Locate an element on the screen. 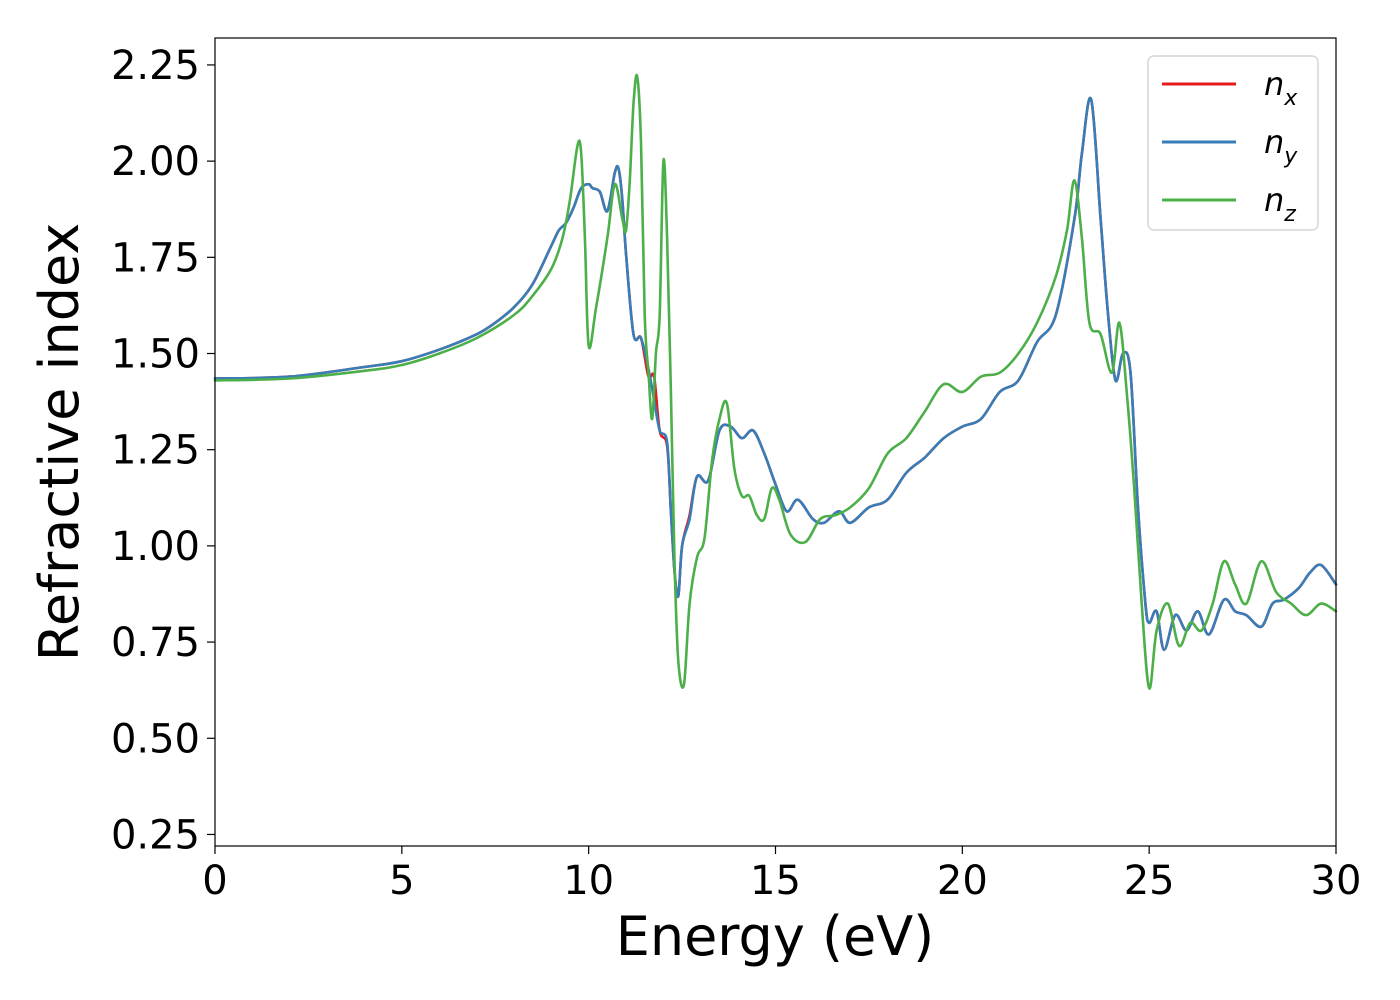 The image size is (1400, 1000). x-tick-label: 20 is located at coordinates (962, 881).